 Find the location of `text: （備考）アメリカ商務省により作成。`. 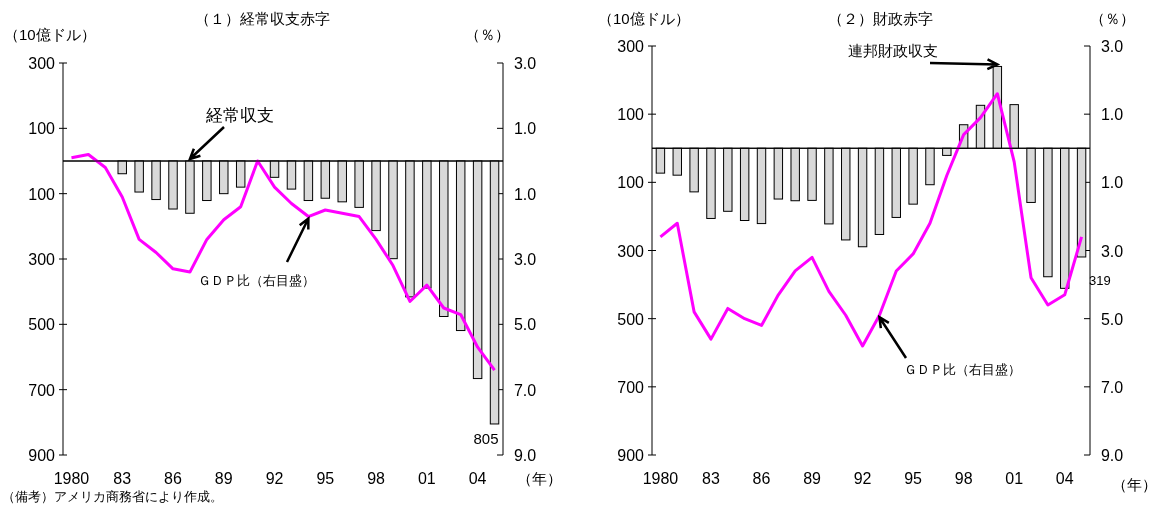

text: （備考）アメリカ商務省により作成。 is located at coordinates (112, 496).